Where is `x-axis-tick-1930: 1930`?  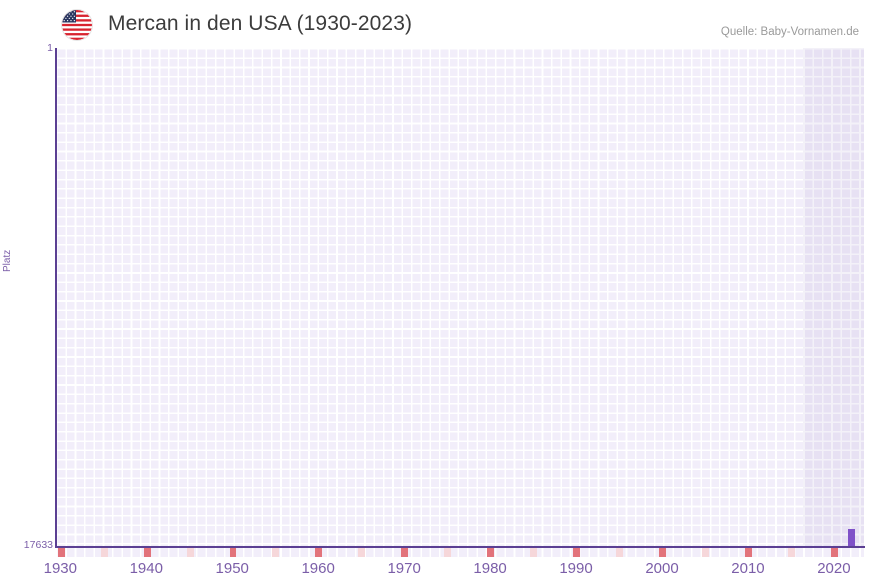
x-axis-tick-1930: 1930 is located at coordinates (60, 568).